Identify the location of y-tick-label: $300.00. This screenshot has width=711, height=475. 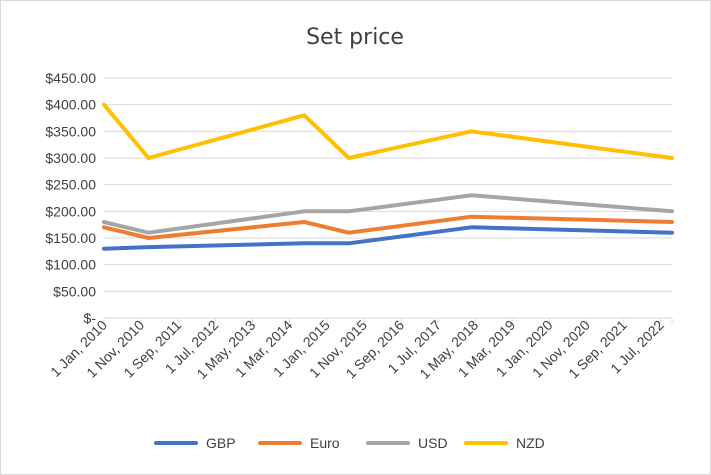
(70, 158).